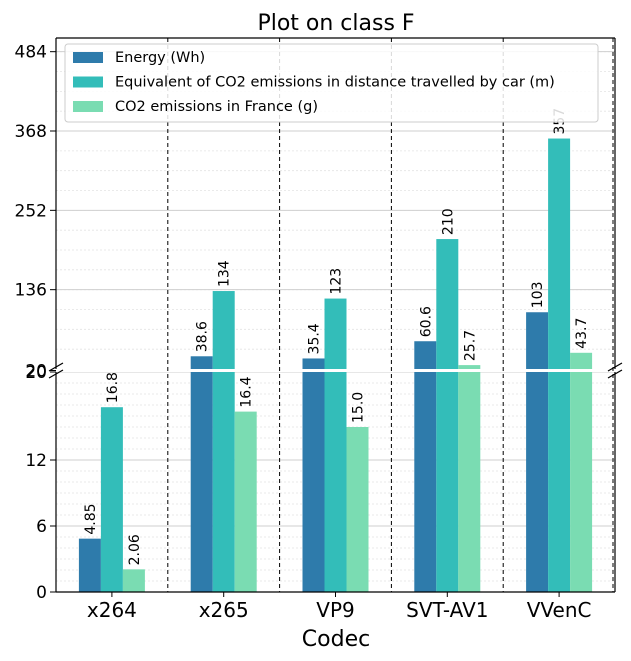 This screenshot has width=631, height=661. Describe the element at coordinates (448, 221) in the screenshot. I see `data-label: 210` at that location.